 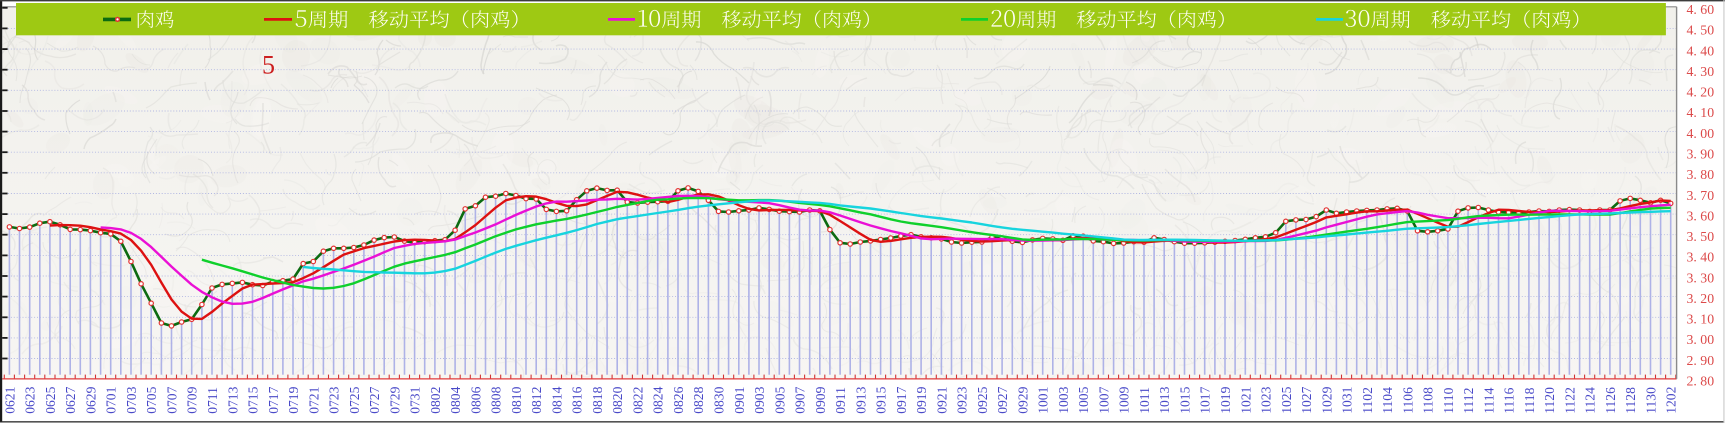 What do you see at coordinates (1488, 400) in the screenshot?
I see `svg-text: 1114` at bounding box center [1488, 400].